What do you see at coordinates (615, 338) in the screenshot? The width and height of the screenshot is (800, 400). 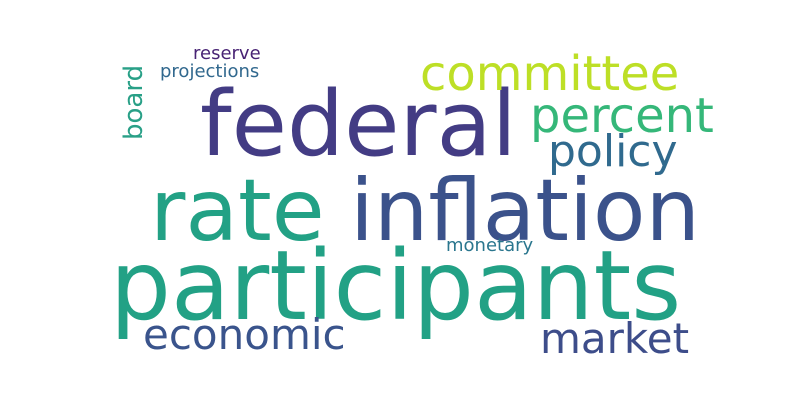 I see `word-market: market` at bounding box center [615, 338].